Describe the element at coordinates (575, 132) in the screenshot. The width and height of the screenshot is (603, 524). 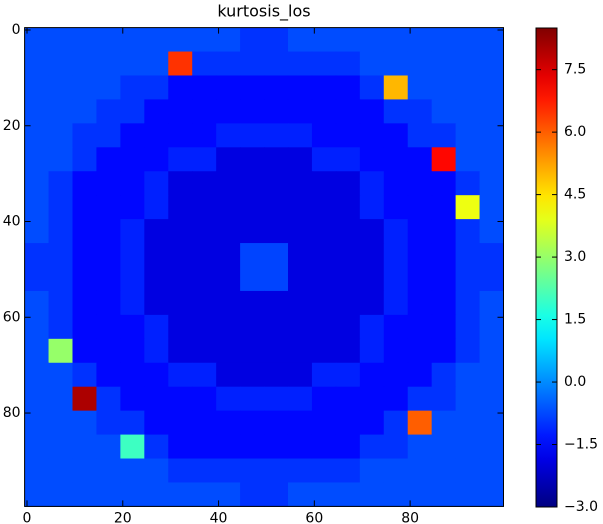
I see `colorbar-tick-label: 6.0` at that location.